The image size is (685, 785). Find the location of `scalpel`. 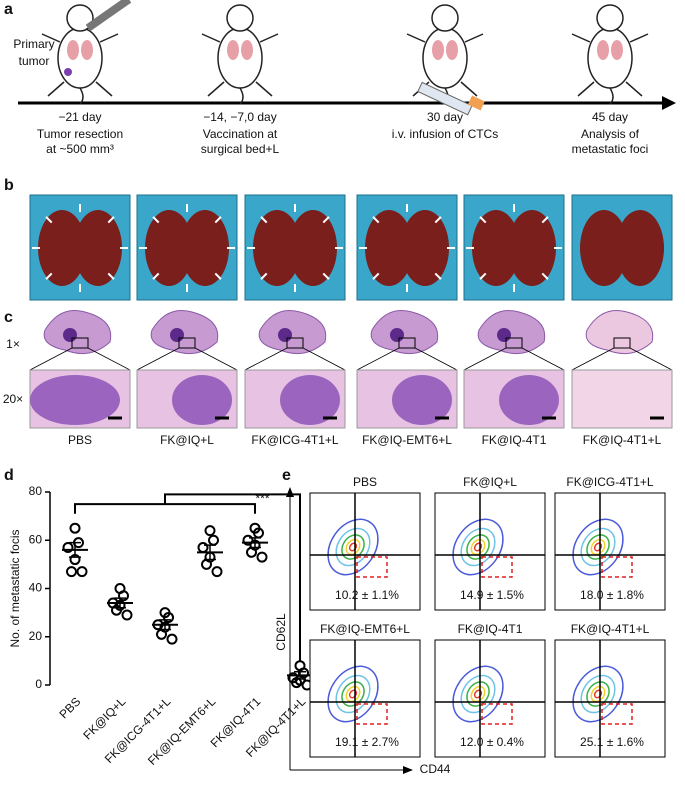

scalpel is located at coordinates (108, 16).